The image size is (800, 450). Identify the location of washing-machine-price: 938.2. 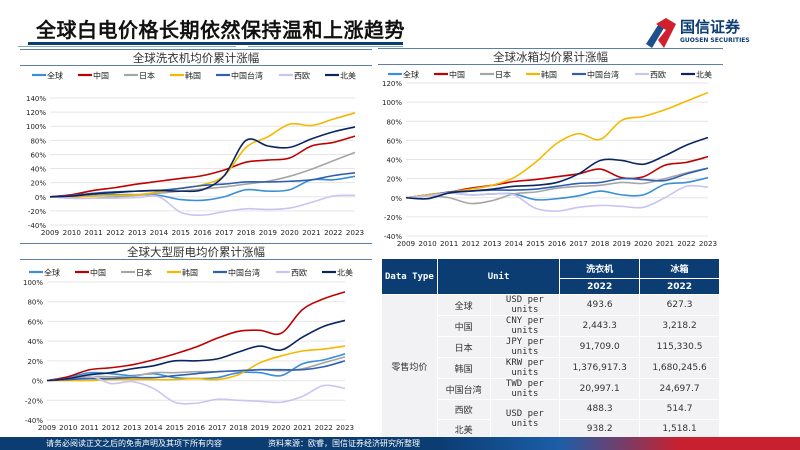
(600, 429).